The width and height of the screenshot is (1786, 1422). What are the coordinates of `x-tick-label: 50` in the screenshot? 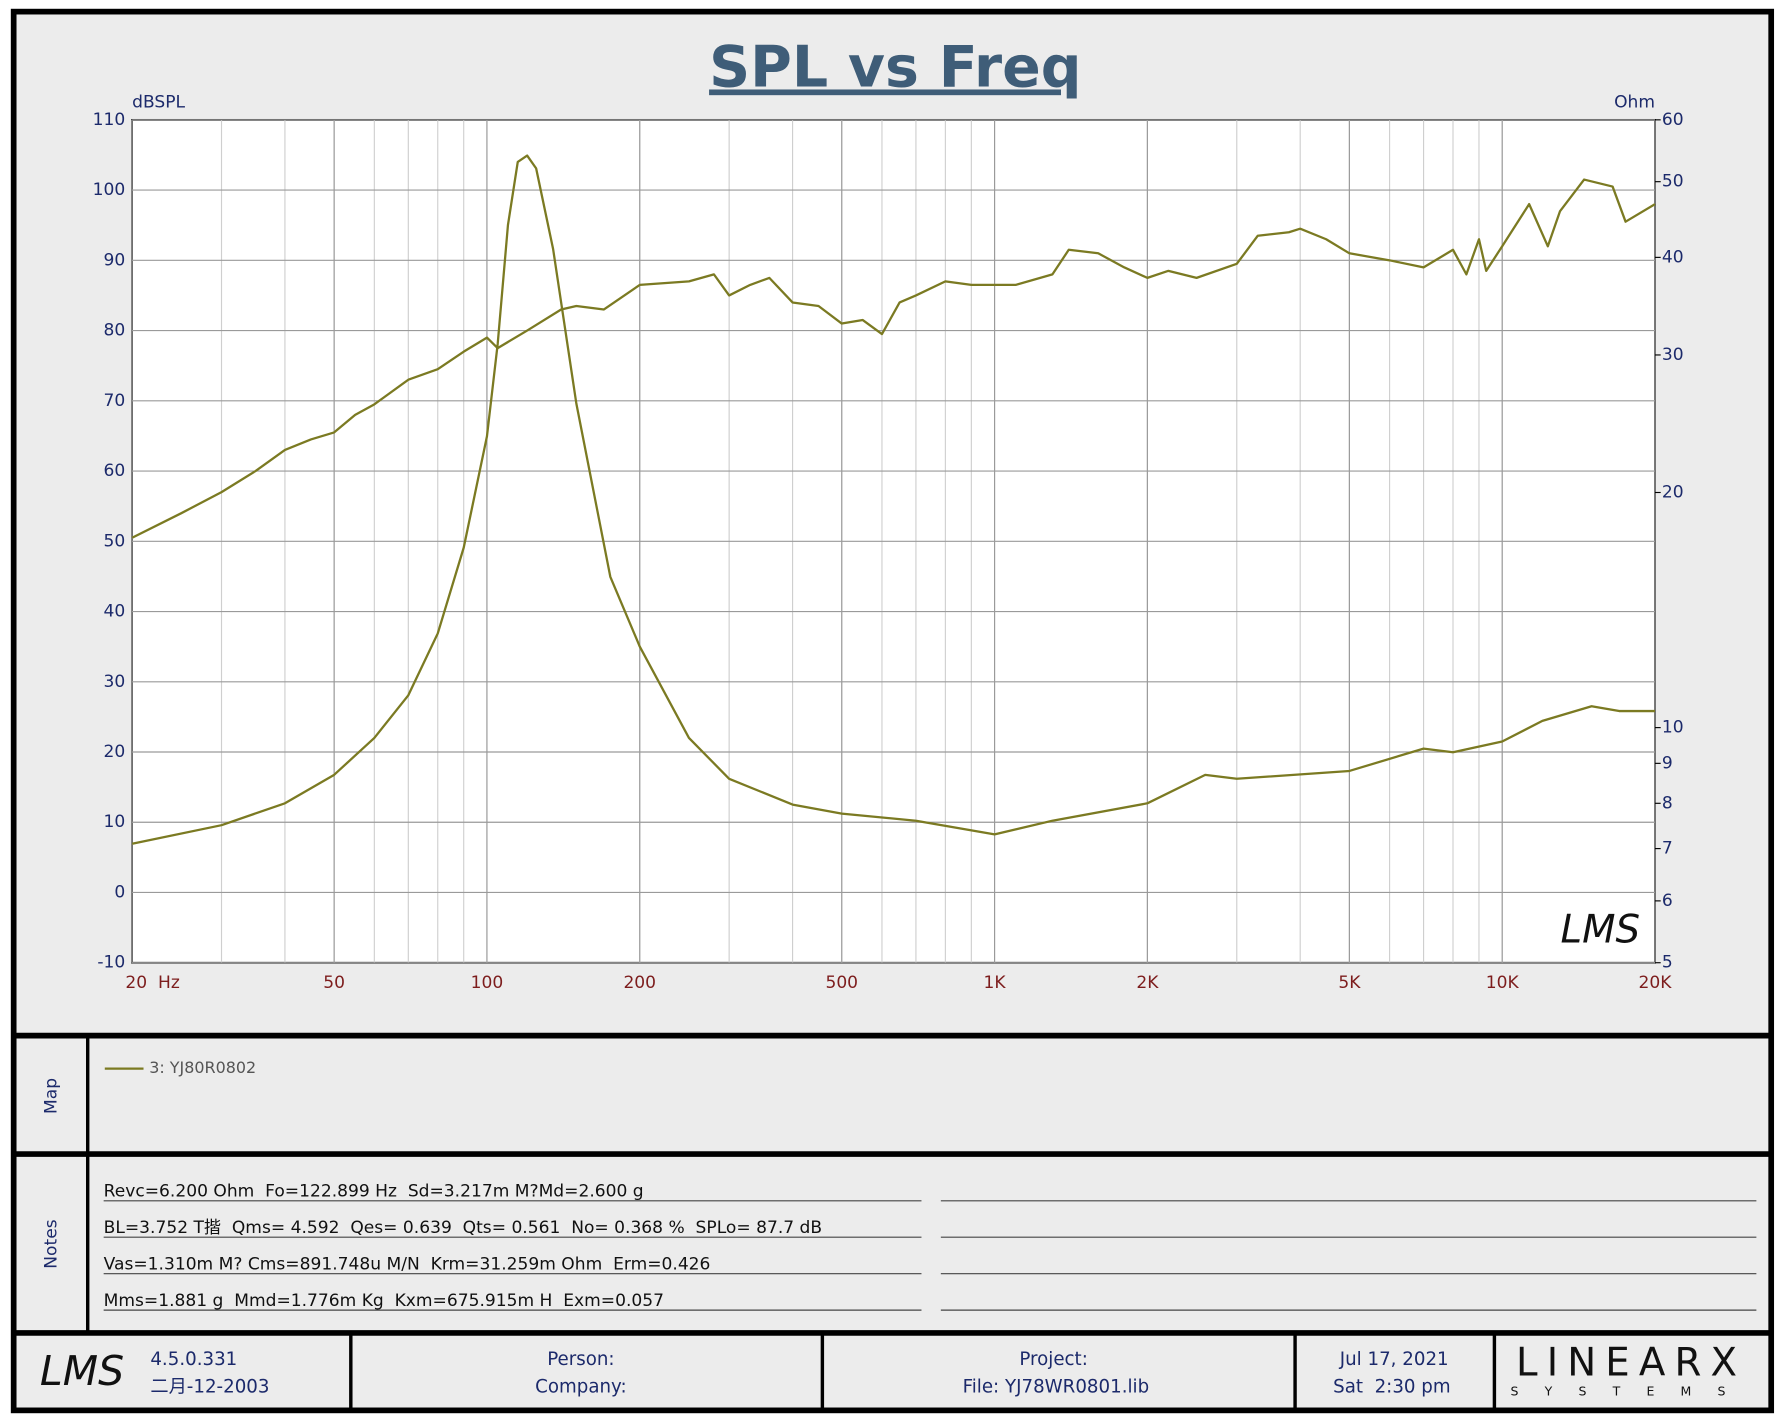 It's located at (334, 983).